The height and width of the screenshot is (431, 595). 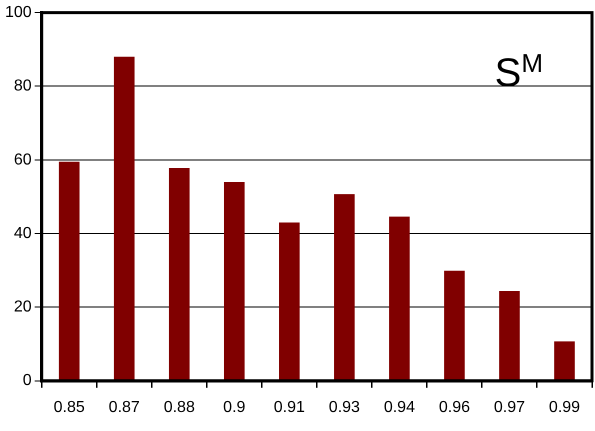 What do you see at coordinates (27, 381) in the screenshot?
I see `y-tick-label: 0` at bounding box center [27, 381].